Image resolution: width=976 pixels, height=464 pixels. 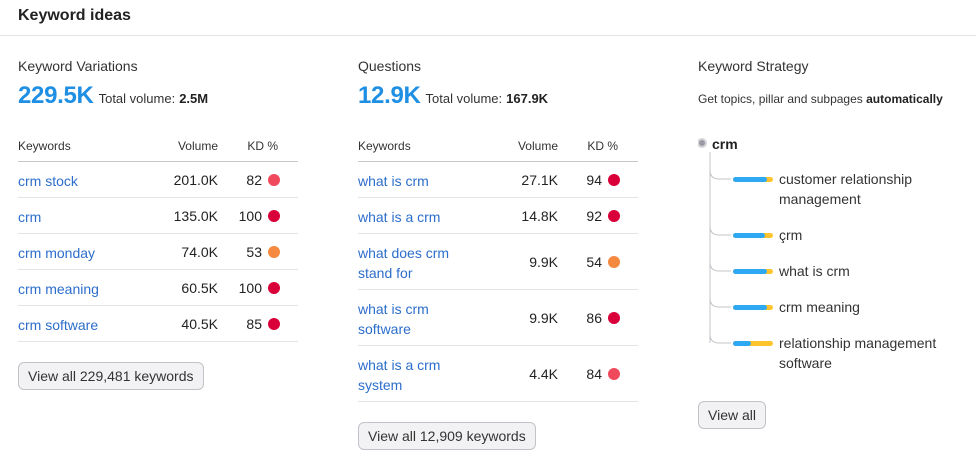 What do you see at coordinates (498, 216) in the screenshot?
I see `table-row: what is a crm 14.8K 92` at bounding box center [498, 216].